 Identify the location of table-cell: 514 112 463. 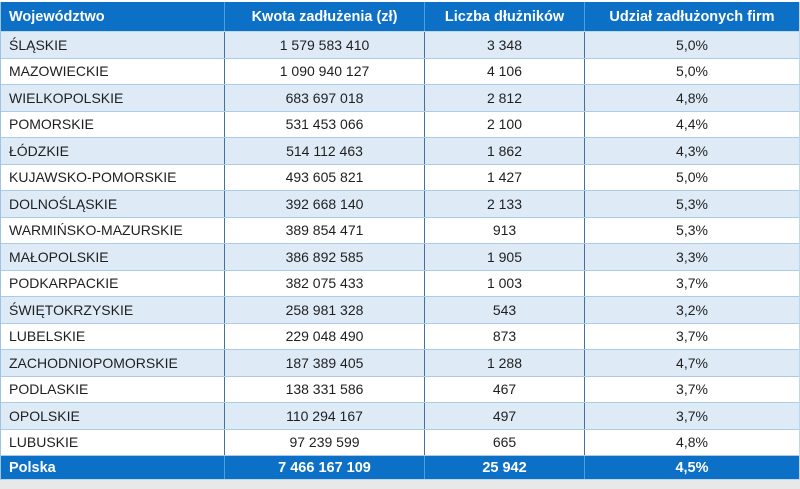
(325, 151).